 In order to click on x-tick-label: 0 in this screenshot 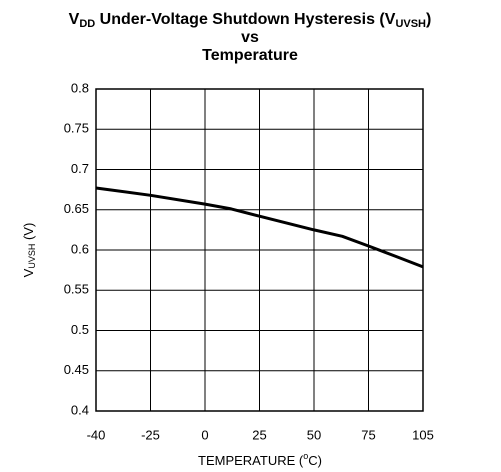, I will do `click(204, 434)`.